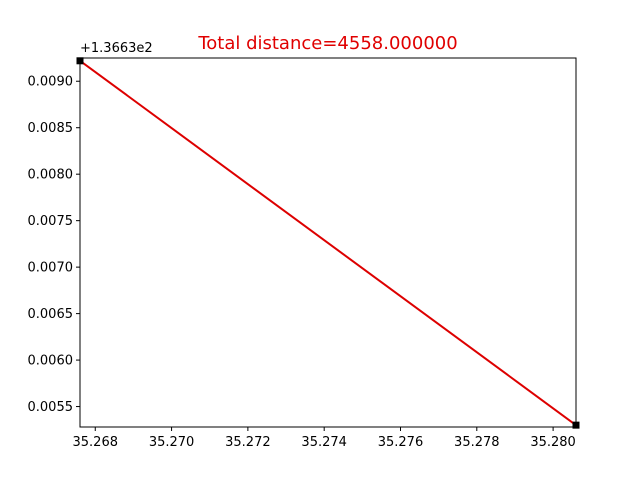 The height and width of the screenshot is (480, 640). What do you see at coordinates (51, 407) in the screenshot?
I see `y-tick-label: 0.0055` at bounding box center [51, 407].